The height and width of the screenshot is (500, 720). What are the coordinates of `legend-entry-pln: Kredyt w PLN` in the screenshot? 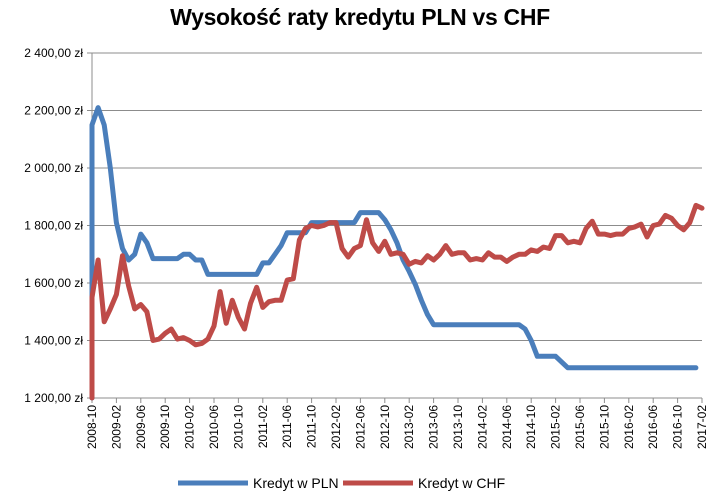 It's located at (258, 483).